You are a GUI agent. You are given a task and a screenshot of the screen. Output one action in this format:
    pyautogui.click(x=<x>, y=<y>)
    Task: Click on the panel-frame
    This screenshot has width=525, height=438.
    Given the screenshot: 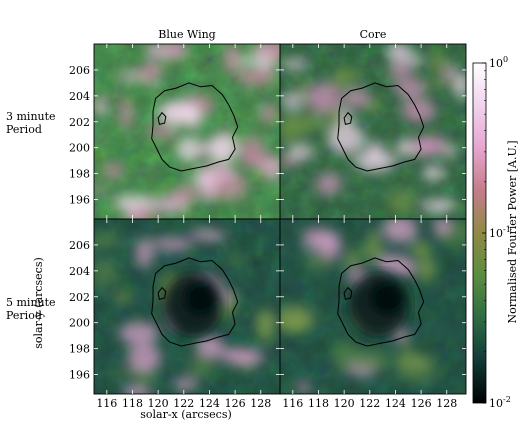 What is the action you would take?
    pyautogui.click(x=373, y=306)
    